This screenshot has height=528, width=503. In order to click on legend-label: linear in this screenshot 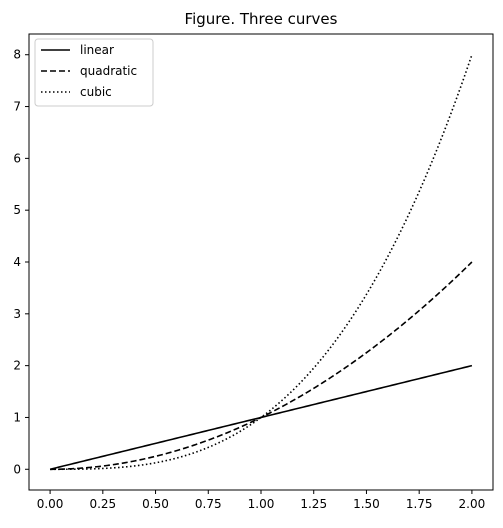, I will do `click(97, 50)`.